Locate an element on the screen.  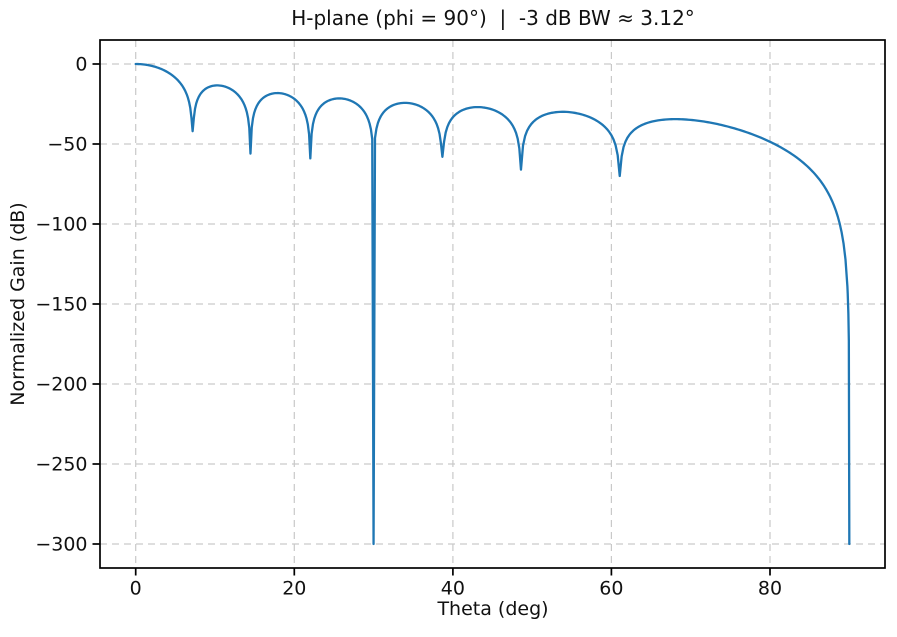
y-tick-label: −250 is located at coordinates (61, 465).